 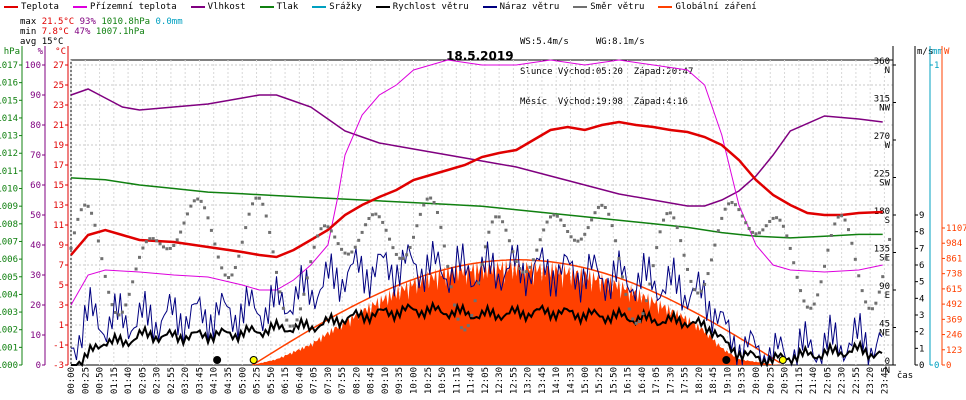 I want to click on axis-tick-label-temperature: -3, so click(x=58, y=366).